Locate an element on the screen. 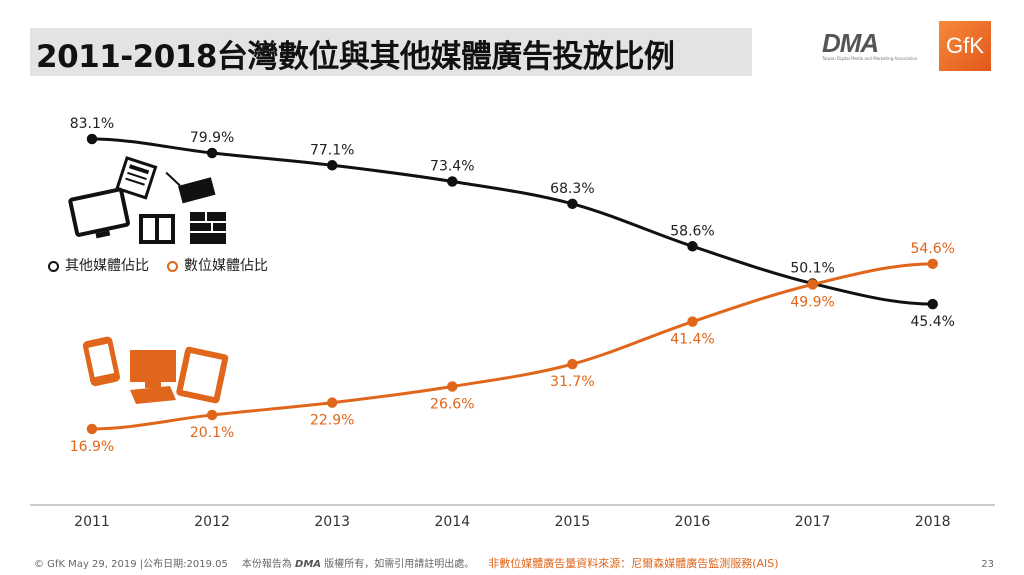  desktop-computer-icon is located at coordinates (153, 377).